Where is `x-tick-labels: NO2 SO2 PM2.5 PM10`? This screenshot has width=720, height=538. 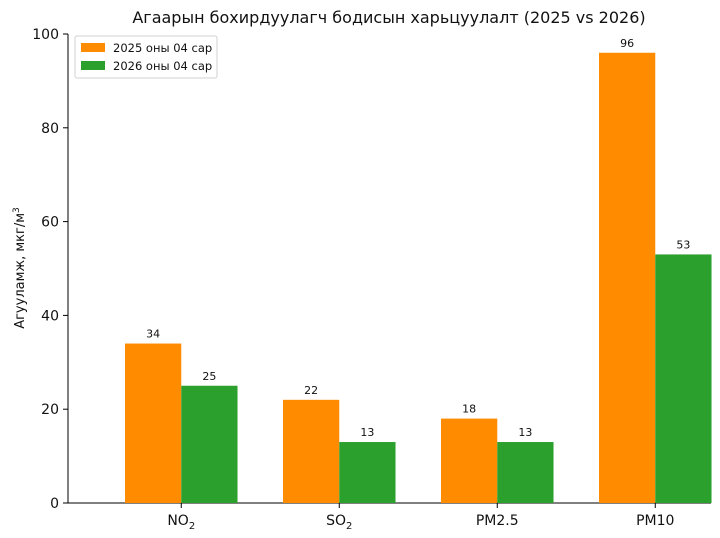 x-tick-labels: NO2 SO2 PM2.5 PM10 is located at coordinates (420, 517).